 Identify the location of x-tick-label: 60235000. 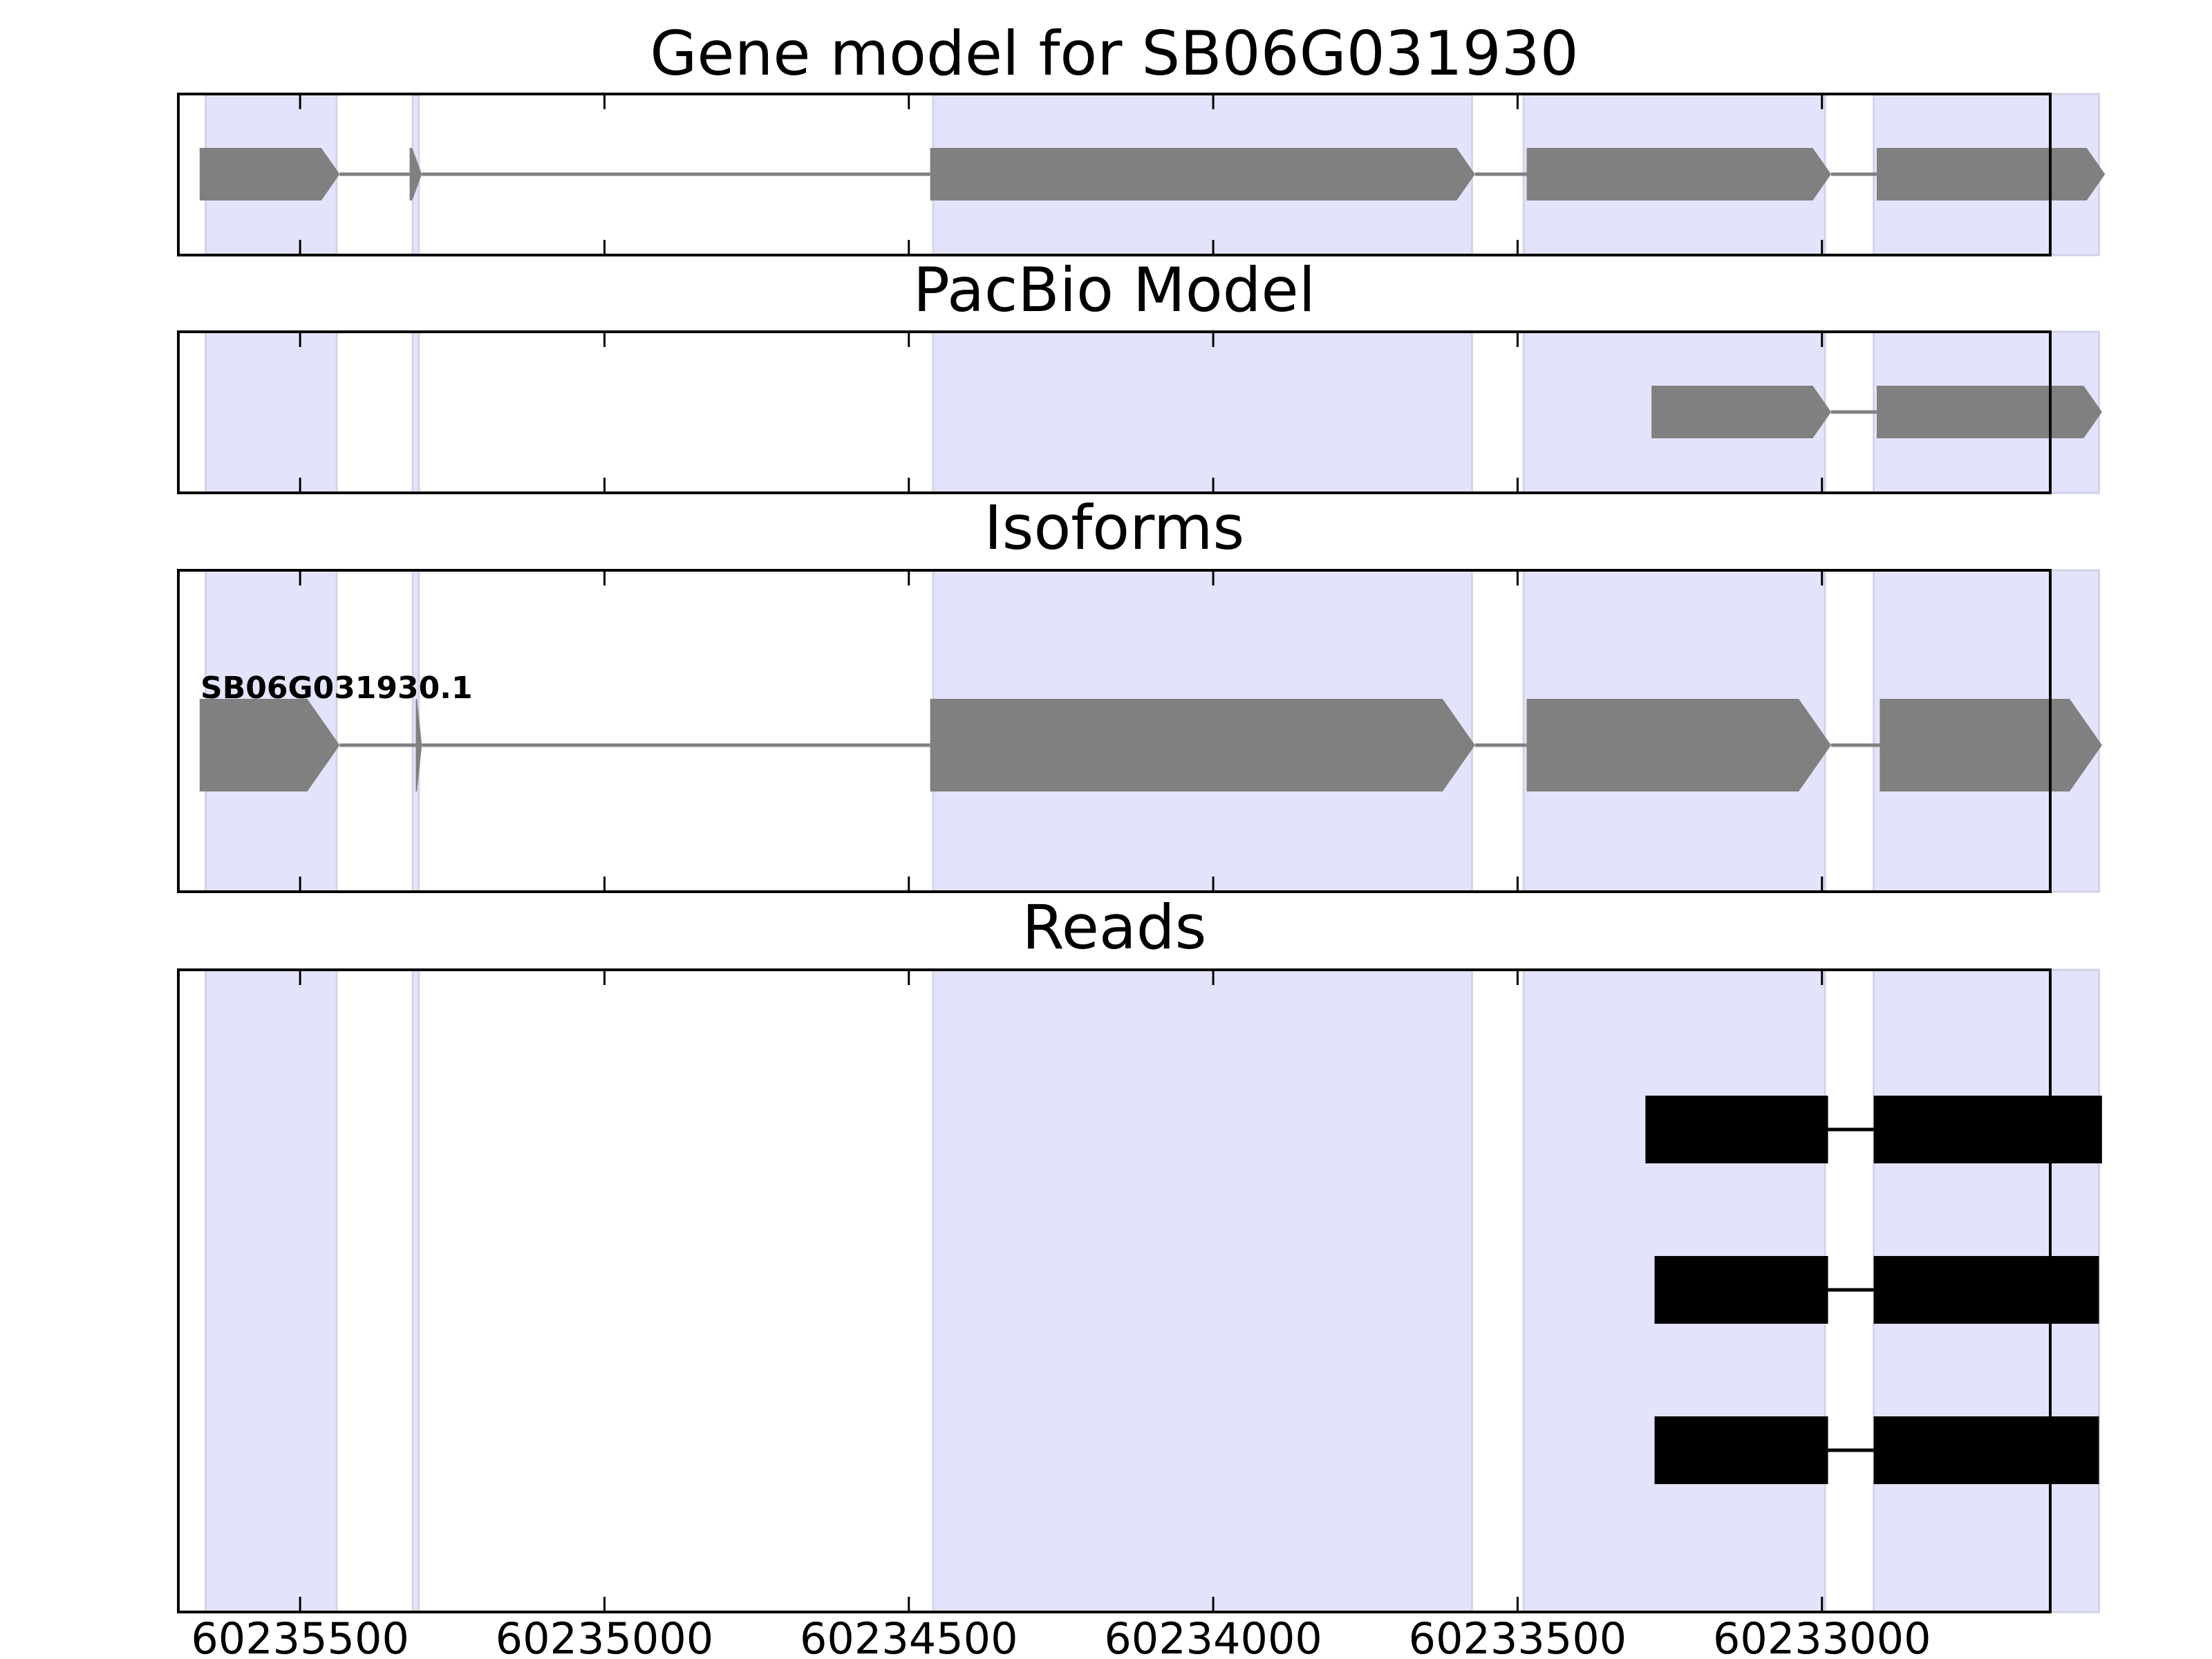
(605, 1636).